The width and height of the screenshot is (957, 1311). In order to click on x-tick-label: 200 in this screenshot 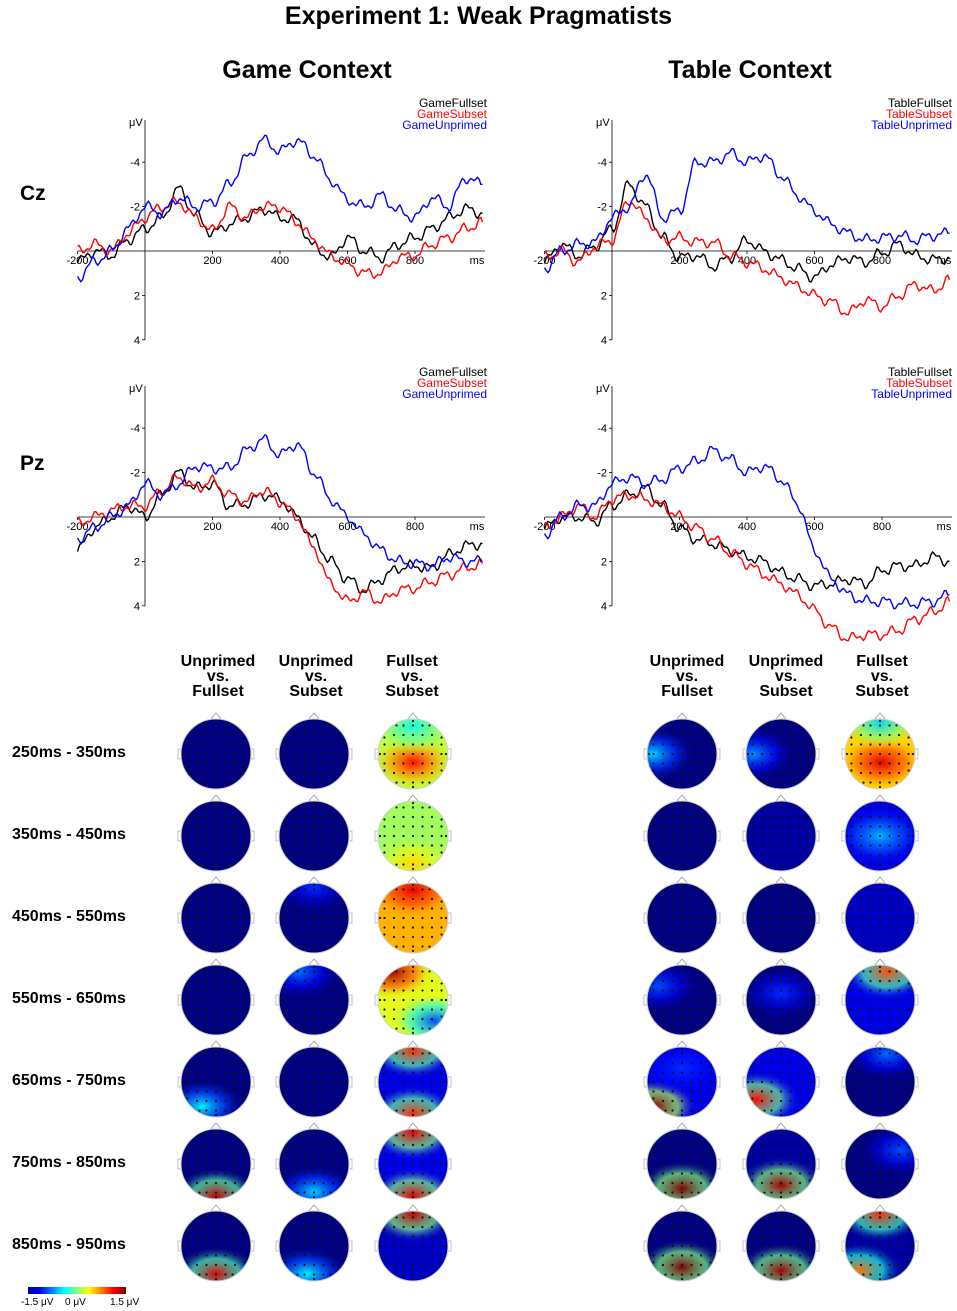, I will do `click(212, 527)`.